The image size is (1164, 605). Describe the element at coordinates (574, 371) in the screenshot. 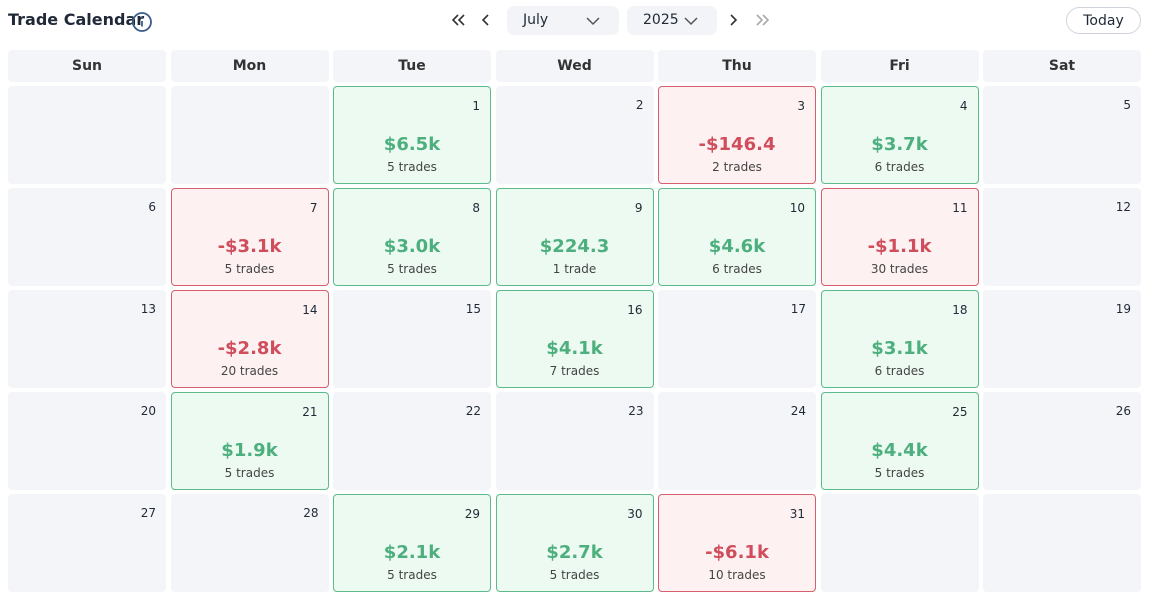

I see `trade-count: 7 trades` at that location.